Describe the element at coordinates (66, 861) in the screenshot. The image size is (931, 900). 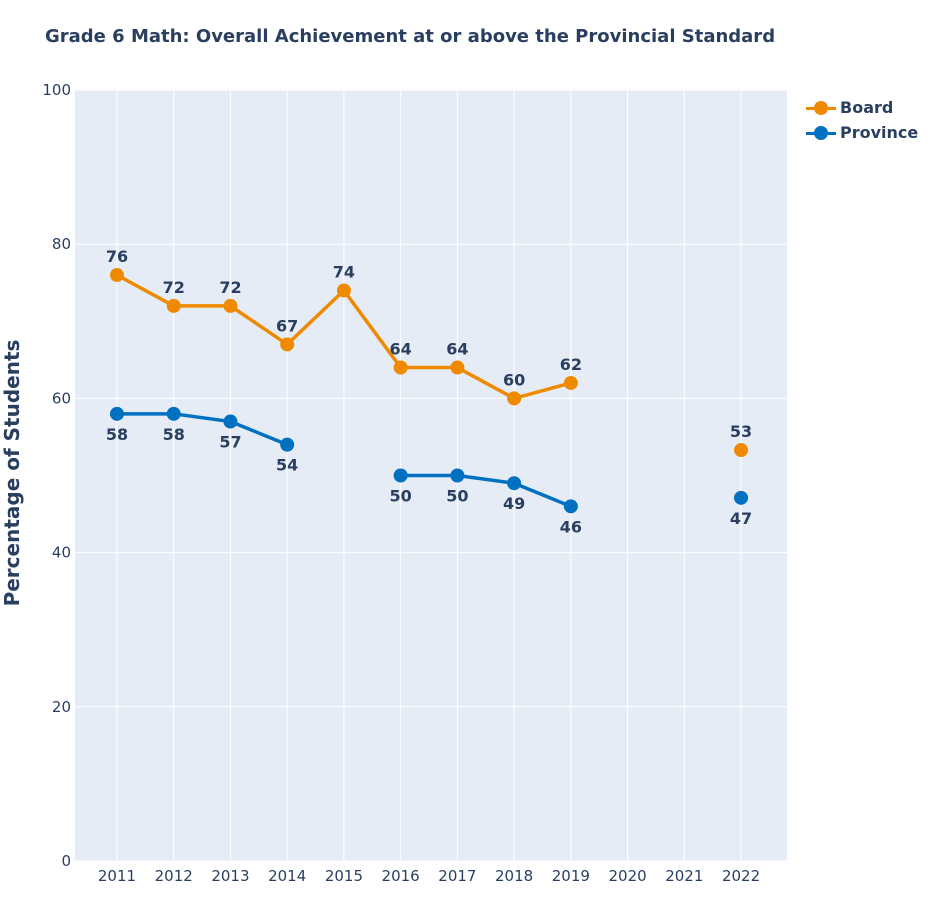
I see `y-tick-label: 0` at that location.